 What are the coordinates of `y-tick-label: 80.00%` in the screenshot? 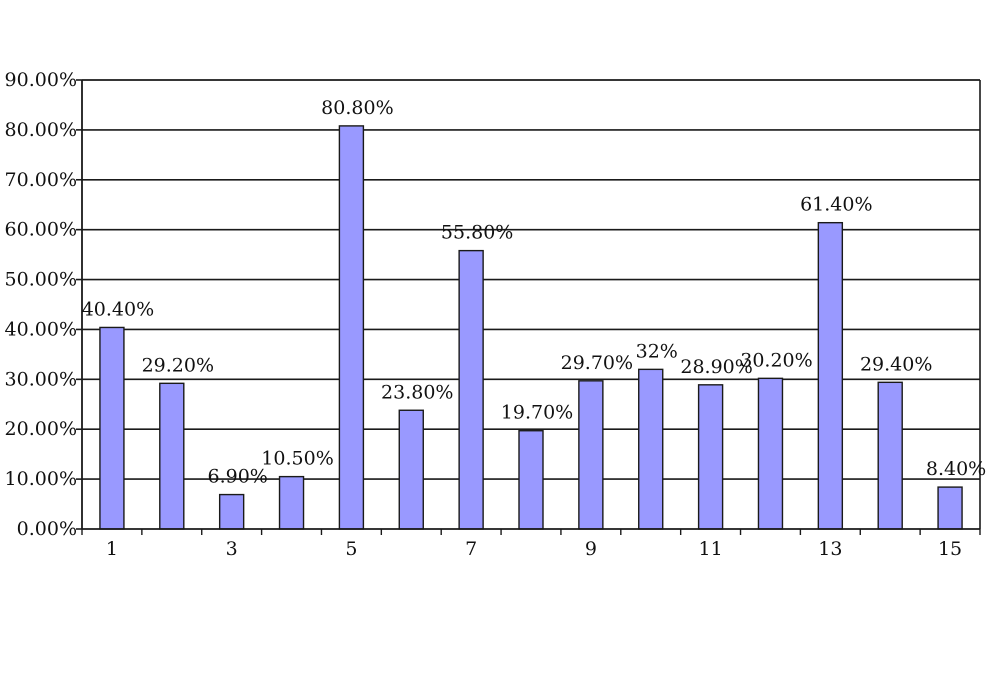 It's located at (41, 130).